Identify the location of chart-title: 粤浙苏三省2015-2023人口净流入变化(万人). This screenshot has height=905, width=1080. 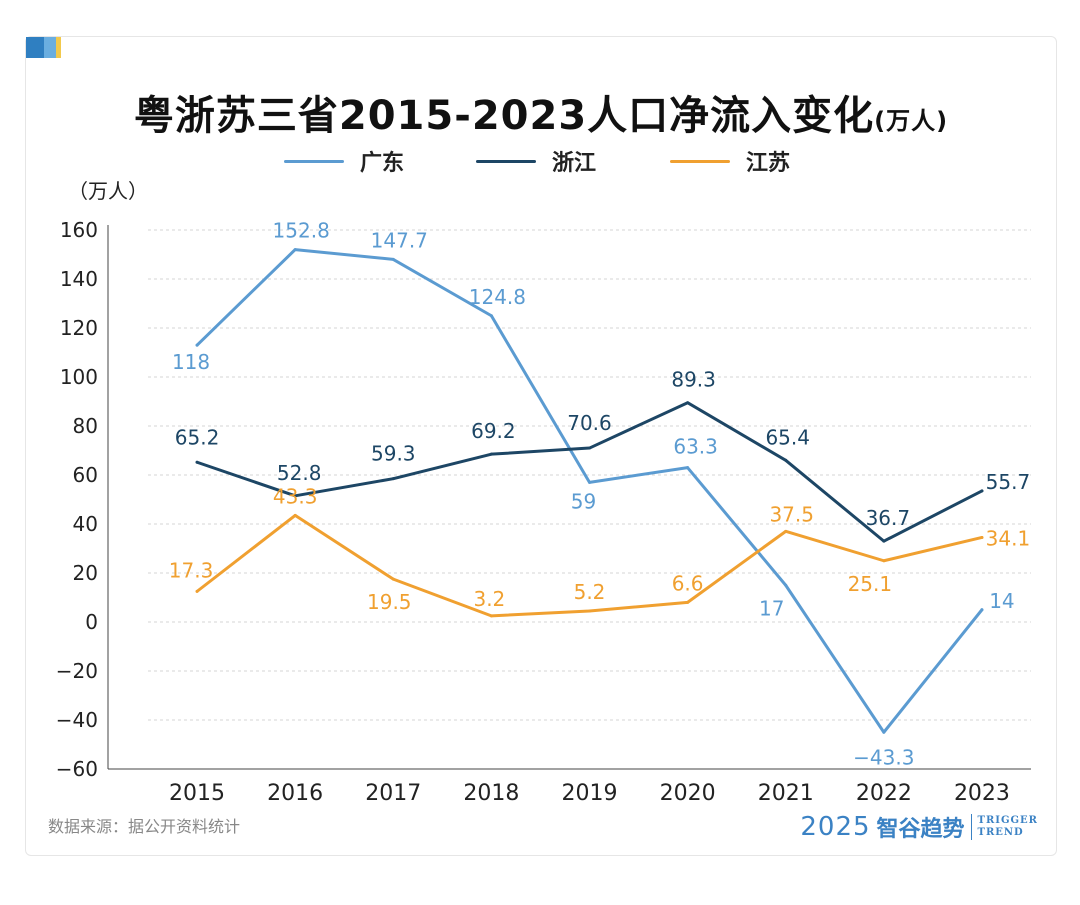
(541, 112).